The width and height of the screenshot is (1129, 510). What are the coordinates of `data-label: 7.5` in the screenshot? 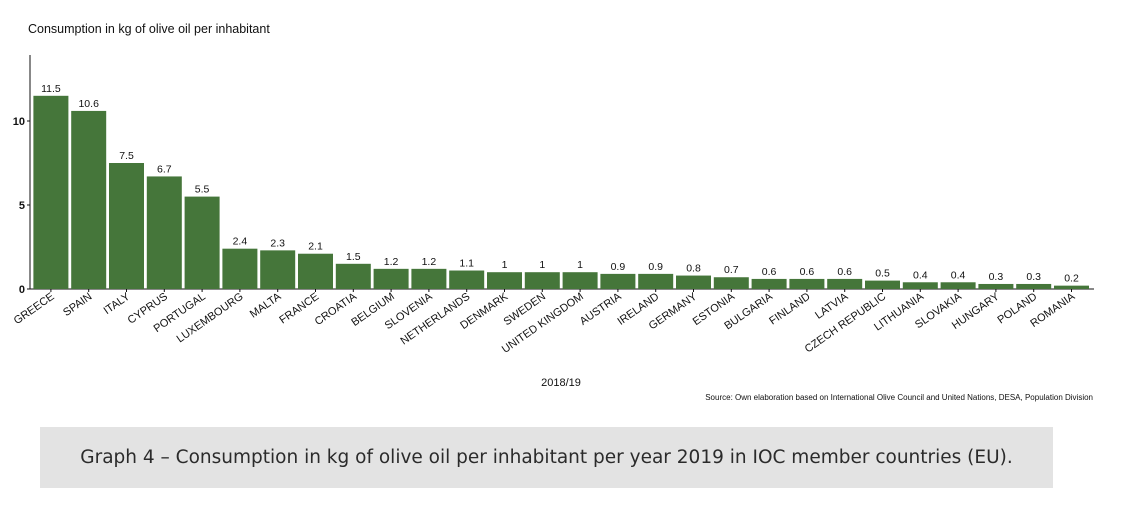 It's located at (126, 156).